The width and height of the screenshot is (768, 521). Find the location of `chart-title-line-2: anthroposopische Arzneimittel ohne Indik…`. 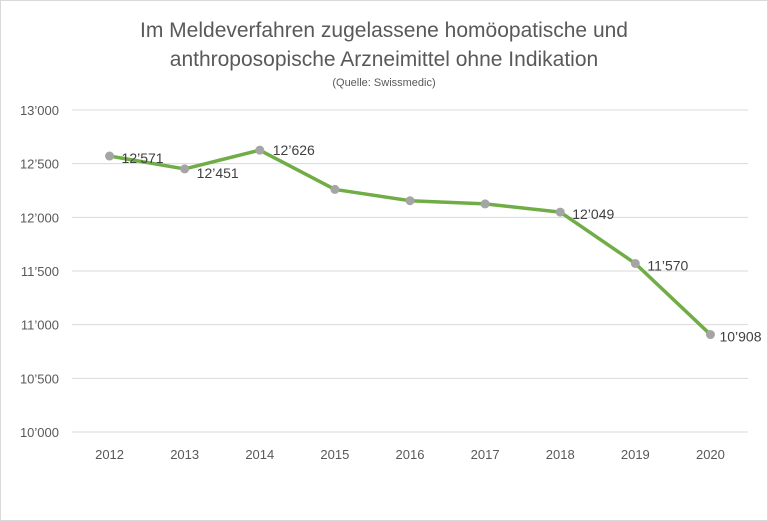

chart-title-line-2: anthroposopische Arzneimittel ohne Indik… is located at coordinates (384, 59).